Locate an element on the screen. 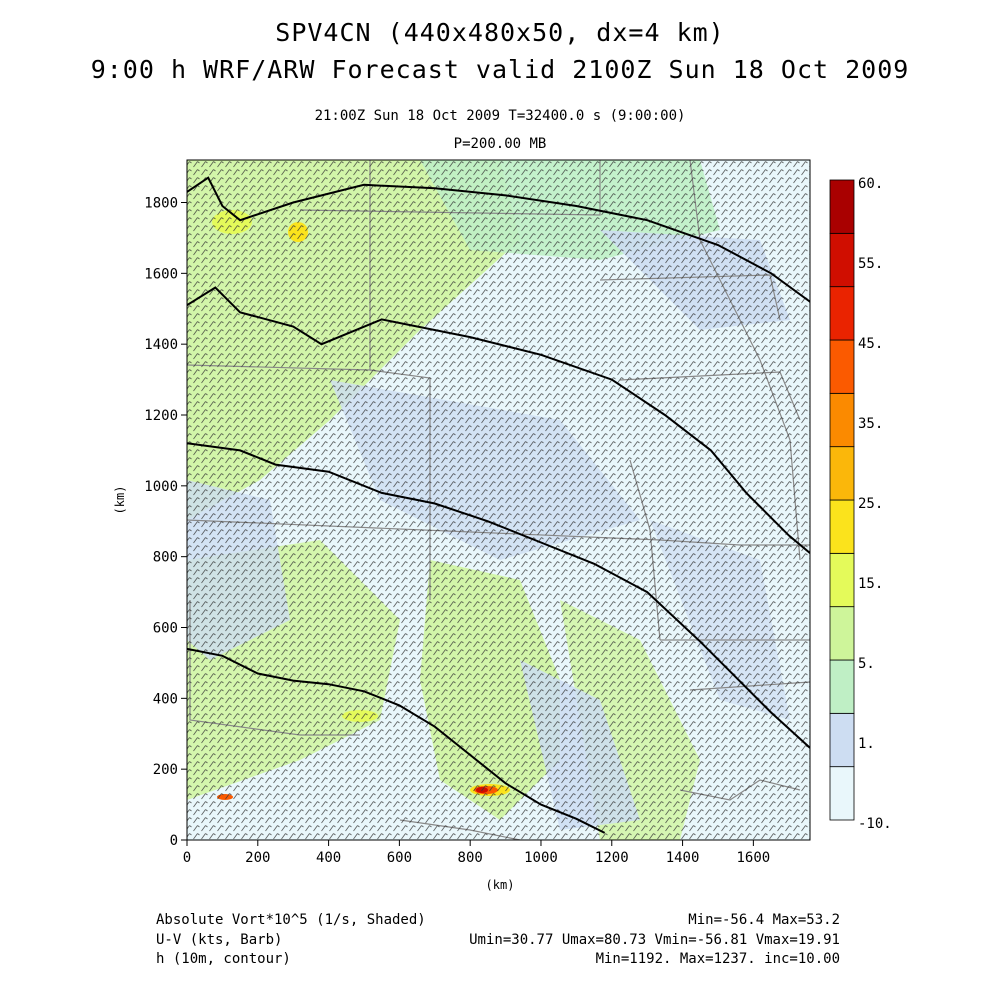 The image size is (1000, 1000). footer-vorticity-stats: Min=-56.4 Max=53.2 is located at coordinates (764, 920).